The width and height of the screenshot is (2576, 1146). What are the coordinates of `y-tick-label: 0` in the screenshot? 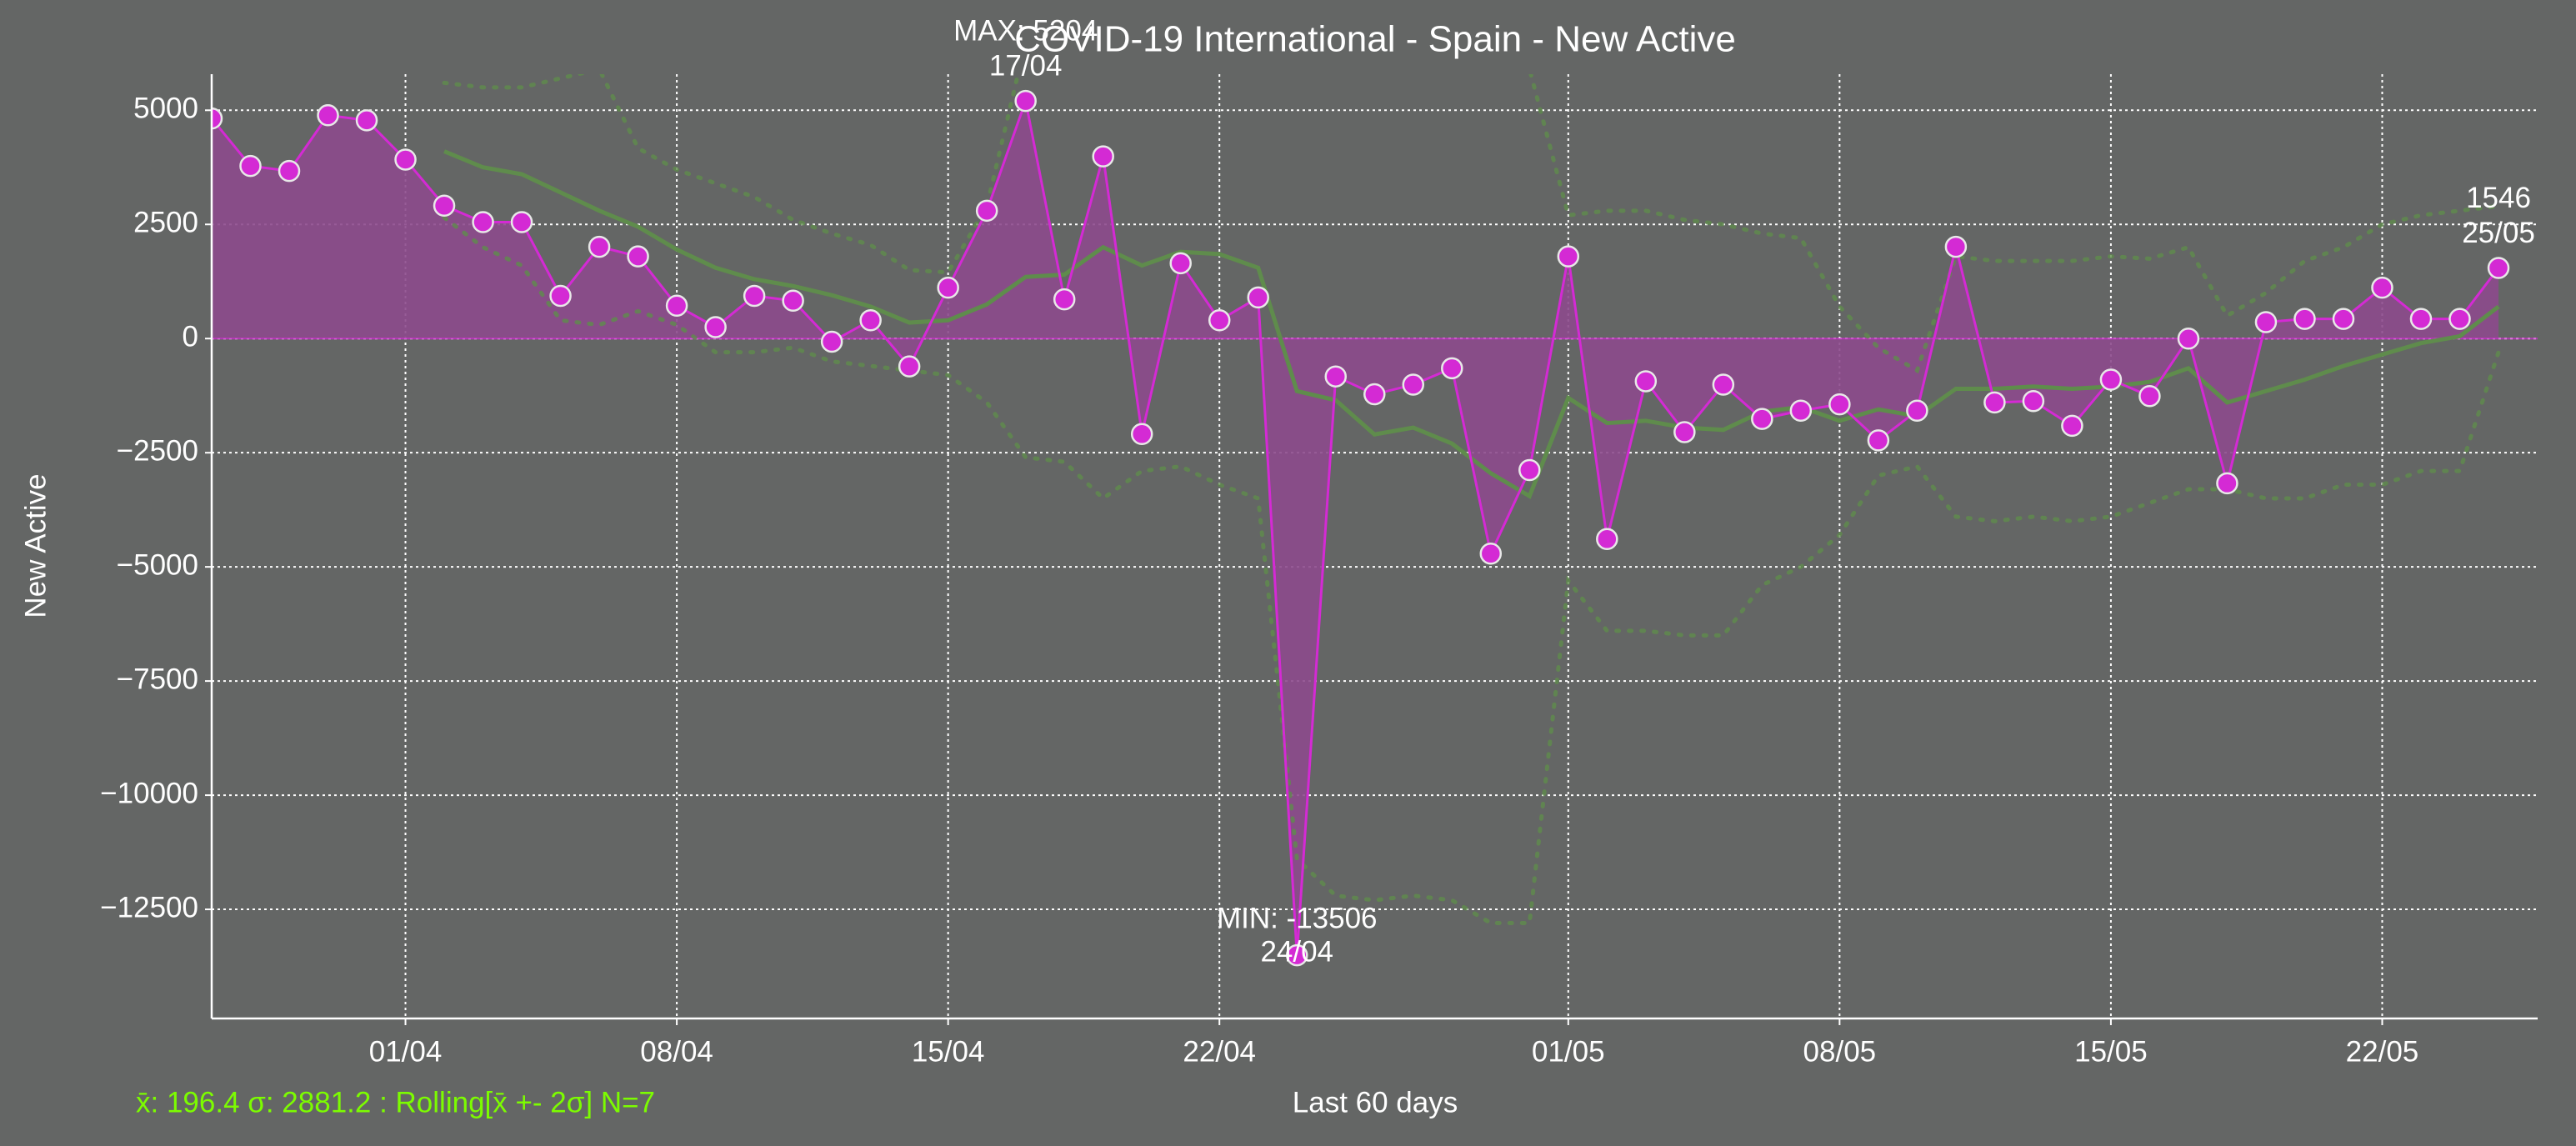 It's located at (190, 336).